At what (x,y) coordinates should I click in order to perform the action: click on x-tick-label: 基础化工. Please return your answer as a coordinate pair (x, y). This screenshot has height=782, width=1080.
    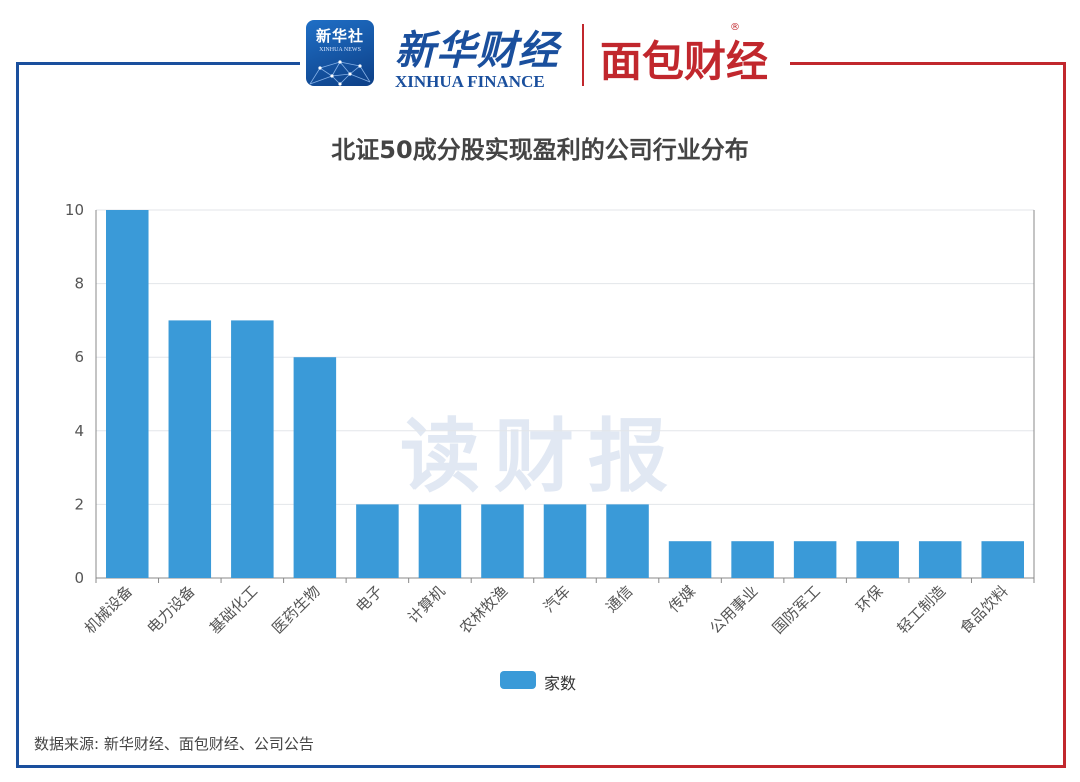
    Looking at the image, I should click on (233, 609).